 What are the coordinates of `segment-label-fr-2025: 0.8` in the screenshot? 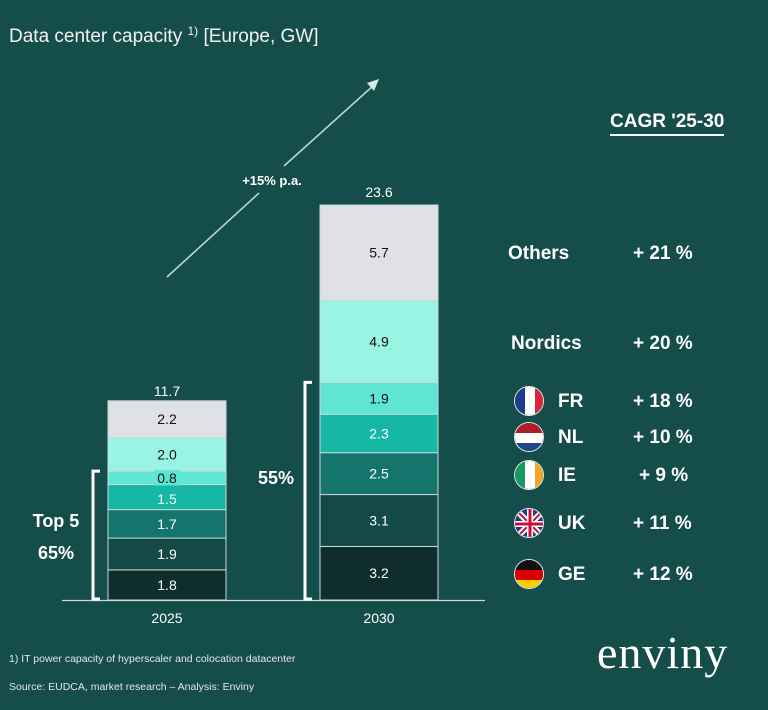 It's located at (167, 478).